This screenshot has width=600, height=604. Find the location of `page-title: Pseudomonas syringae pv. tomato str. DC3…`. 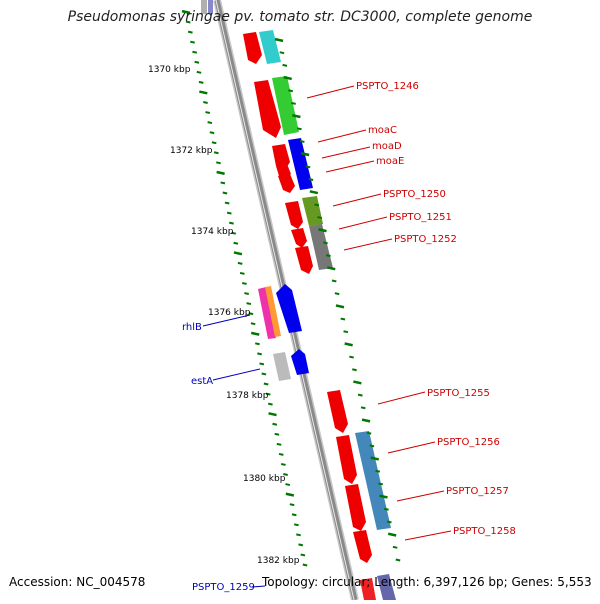

page-title: Pseudomonas syringae pv. tomato str. DC3… is located at coordinates (300, 17).